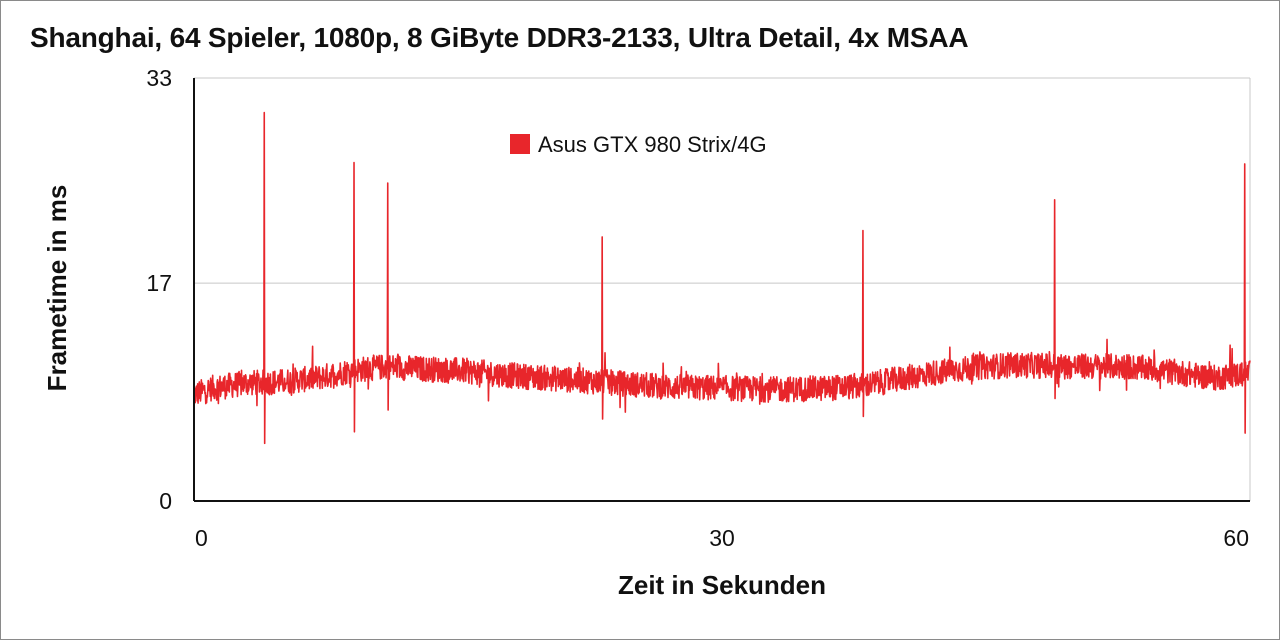  Describe the element at coordinates (520, 144) in the screenshot. I see `legend-swatch` at that location.